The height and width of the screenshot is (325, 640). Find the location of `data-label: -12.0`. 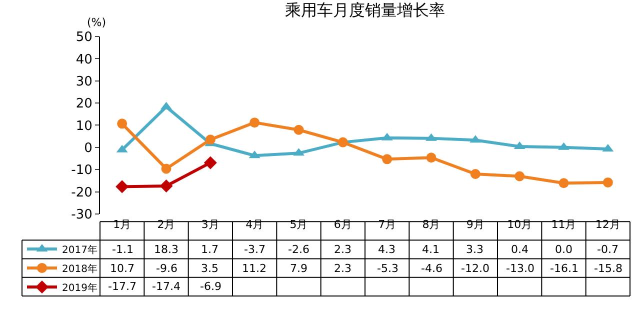

data-label: -12.0 is located at coordinates (475, 268).